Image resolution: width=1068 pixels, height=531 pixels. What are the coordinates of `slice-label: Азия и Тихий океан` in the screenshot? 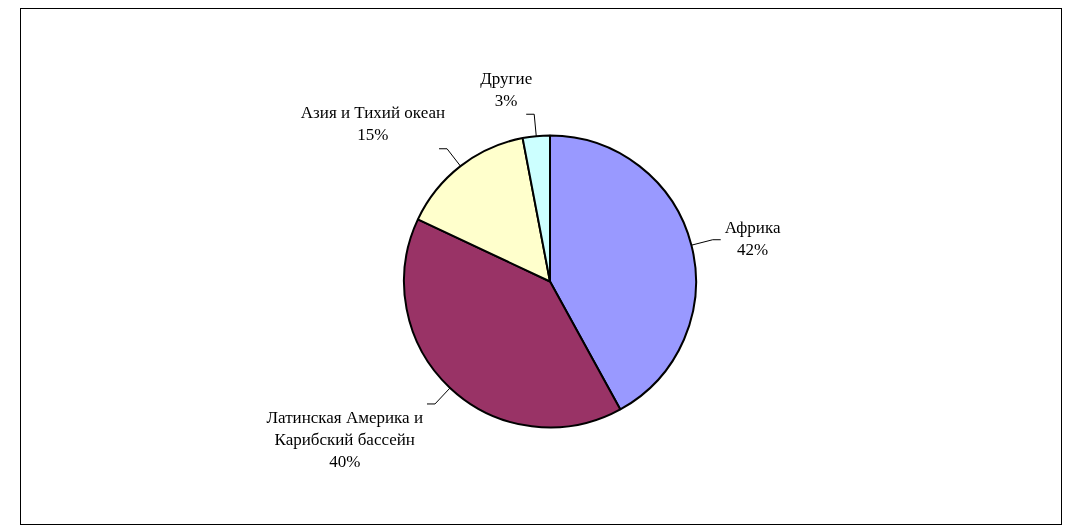 It's located at (373, 113).